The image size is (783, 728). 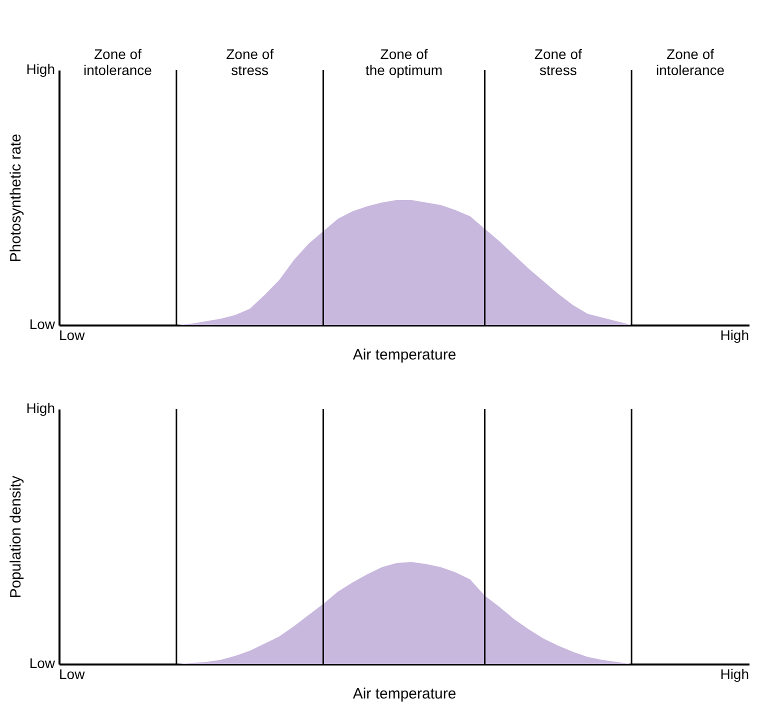 I want to click on y-axis-title: Population density, so click(x=16, y=536).